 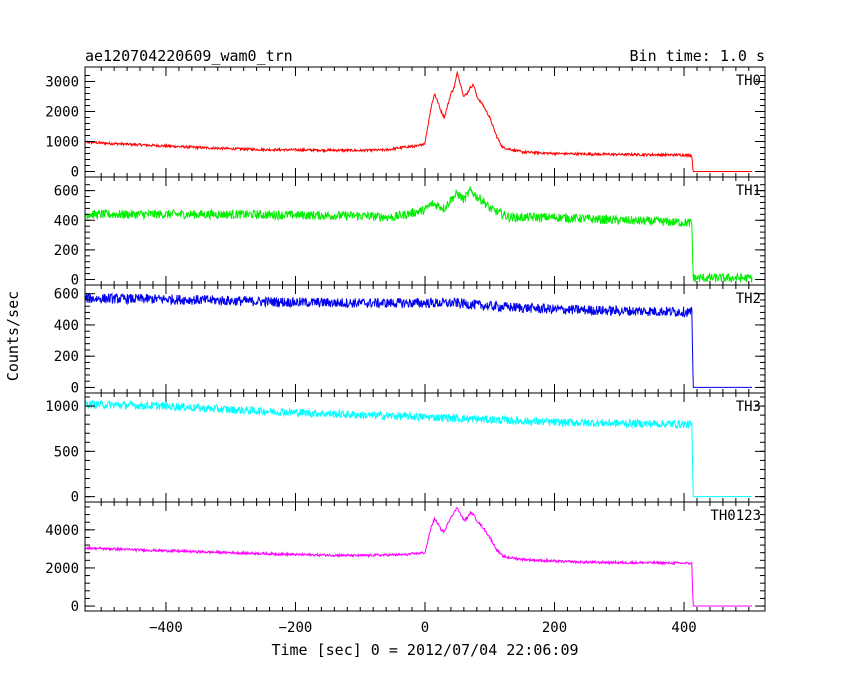 I want to click on x-tick-label: 0, so click(x=425, y=628).